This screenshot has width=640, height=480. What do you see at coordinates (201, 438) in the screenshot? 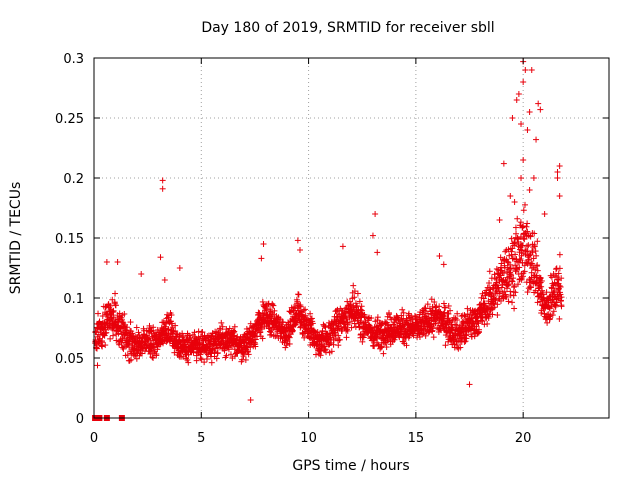
I see `x-tick-label: 5` at bounding box center [201, 438].